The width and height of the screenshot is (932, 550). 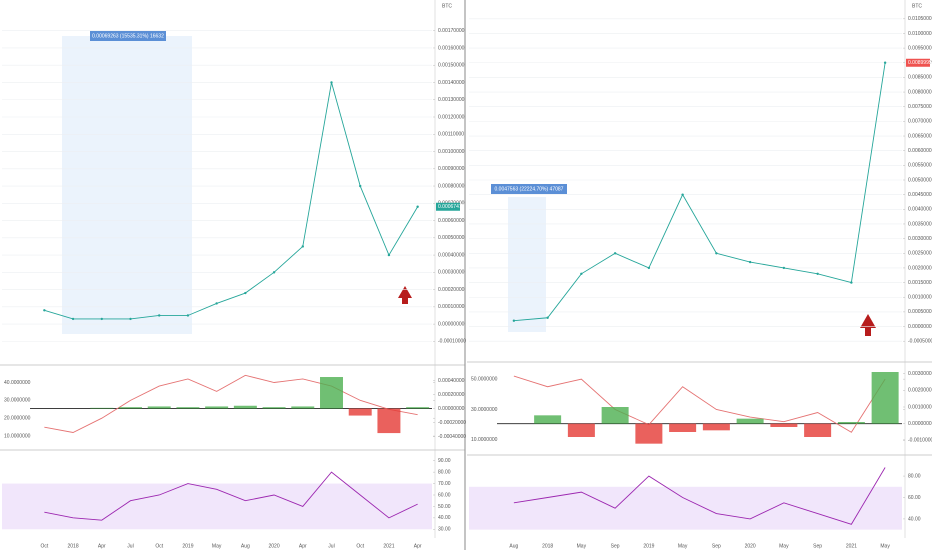 What do you see at coordinates (452, 342) in the screenshot?
I see `y-tick-label: -0.00010000` at bounding box center [452, 342].